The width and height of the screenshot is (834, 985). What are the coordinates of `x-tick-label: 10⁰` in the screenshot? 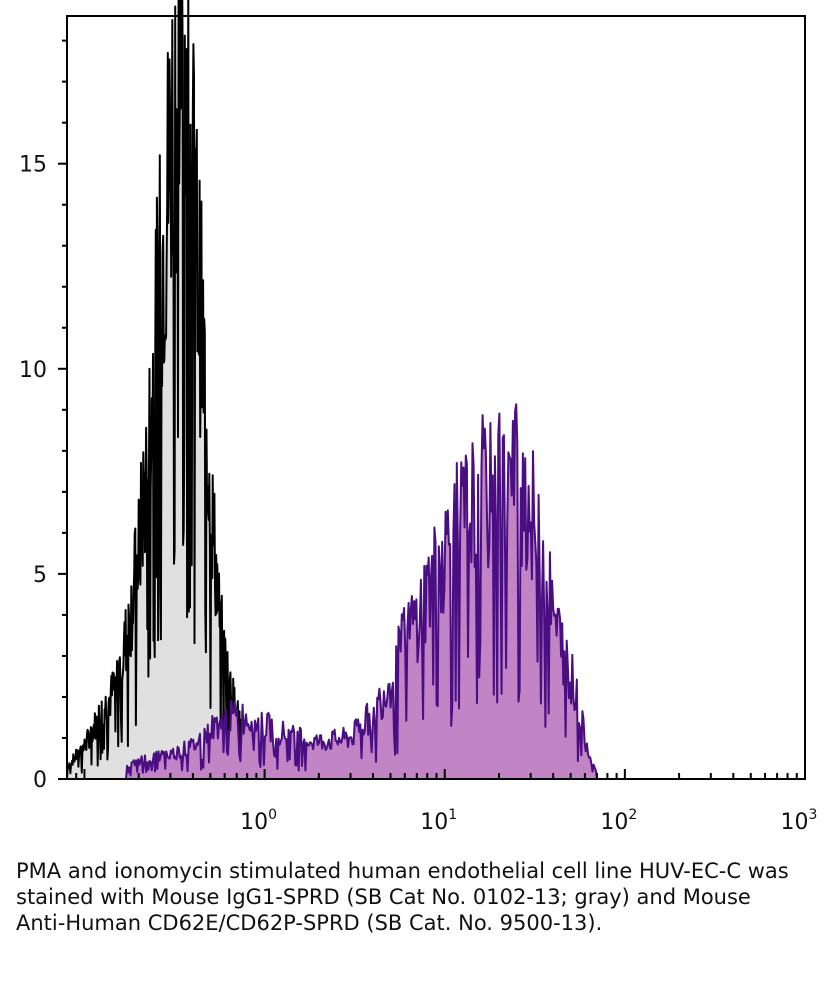 It's located at (258, 821).